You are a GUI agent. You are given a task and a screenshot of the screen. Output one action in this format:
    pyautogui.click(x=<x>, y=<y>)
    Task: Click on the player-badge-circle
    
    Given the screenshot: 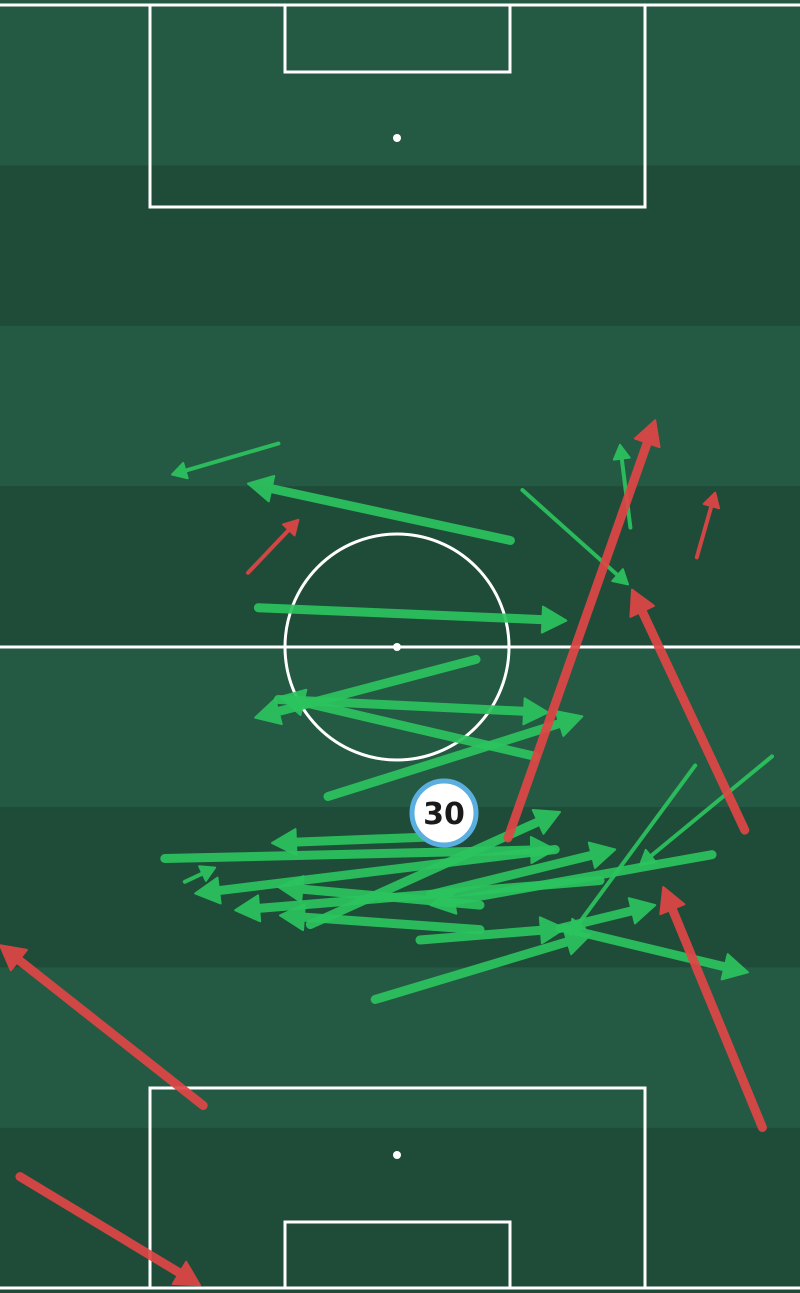 What is the action you would take?
    pyautogui.click(x=444, y=813)
    